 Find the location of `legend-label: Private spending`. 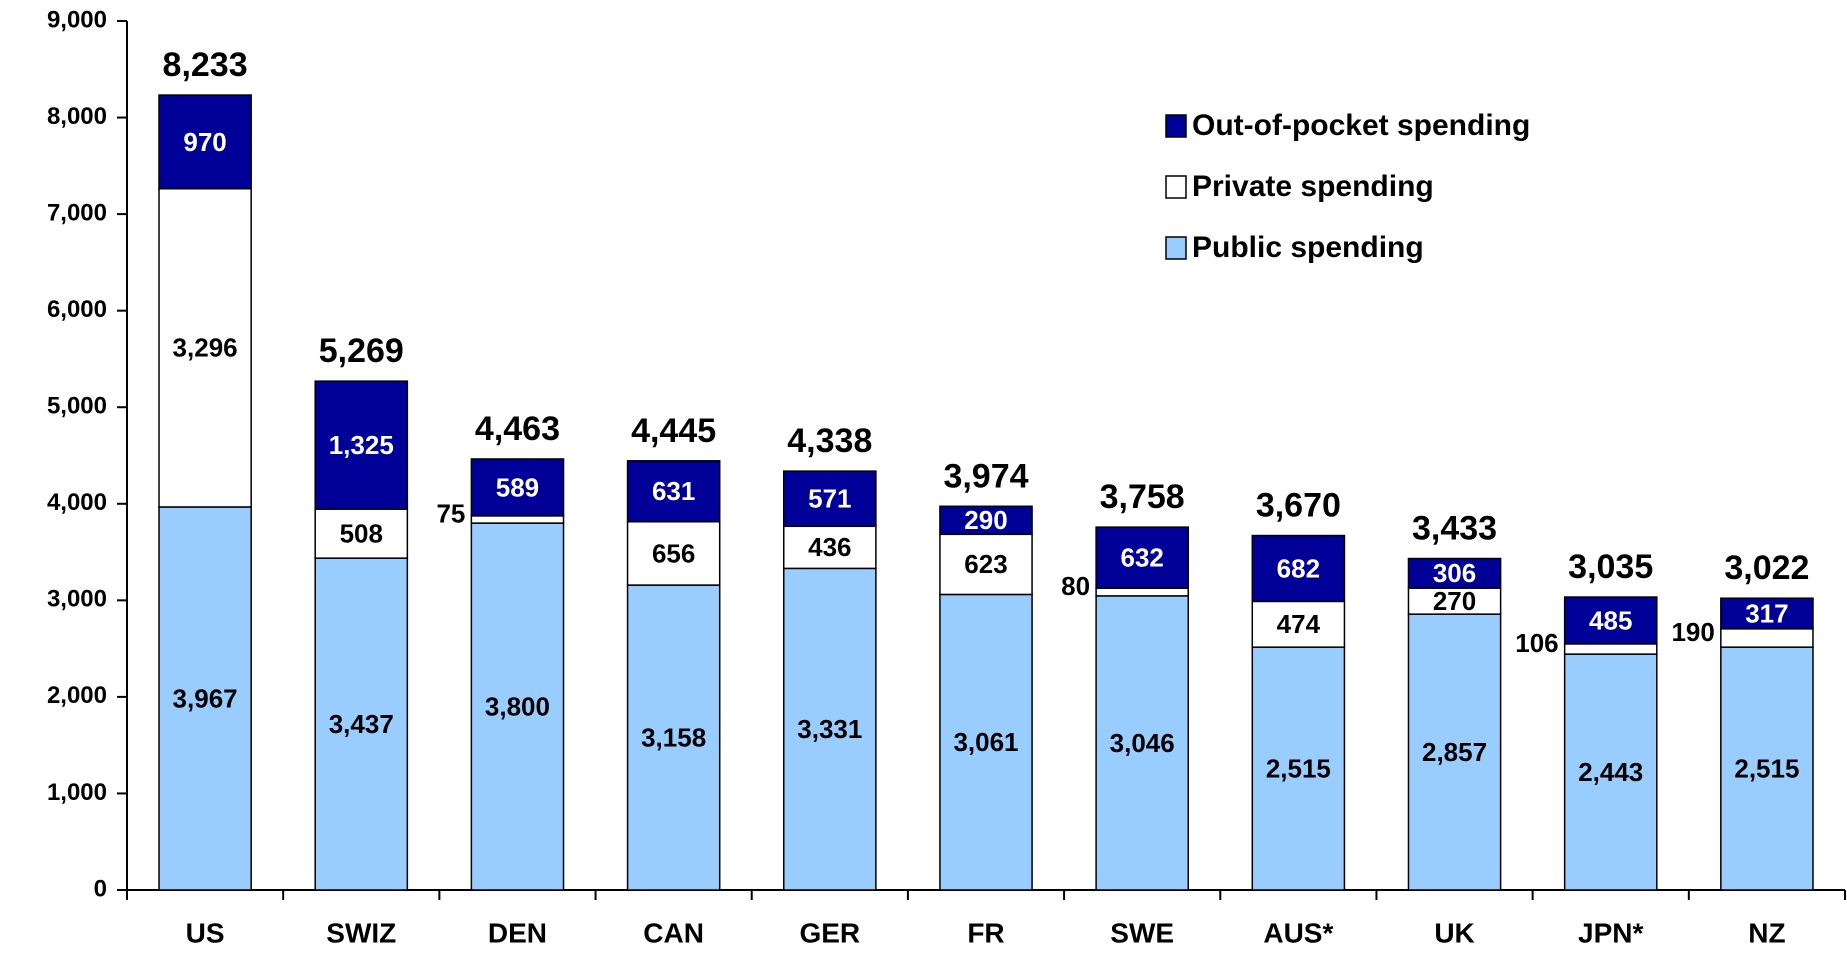

legend-label: Private spending is located at coordinates (1313, 186).